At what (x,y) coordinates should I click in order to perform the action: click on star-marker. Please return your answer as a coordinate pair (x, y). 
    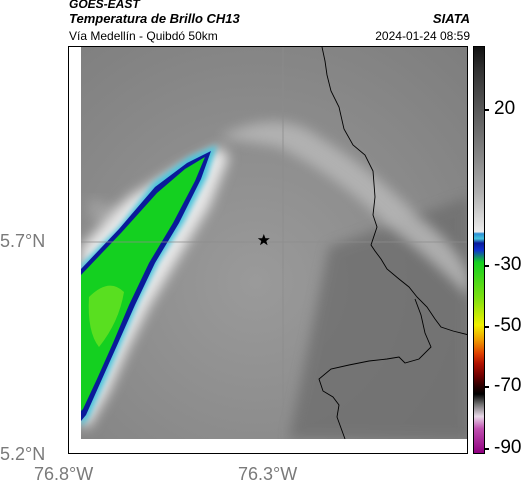
    Looking at the image, I should click on (263, 240).